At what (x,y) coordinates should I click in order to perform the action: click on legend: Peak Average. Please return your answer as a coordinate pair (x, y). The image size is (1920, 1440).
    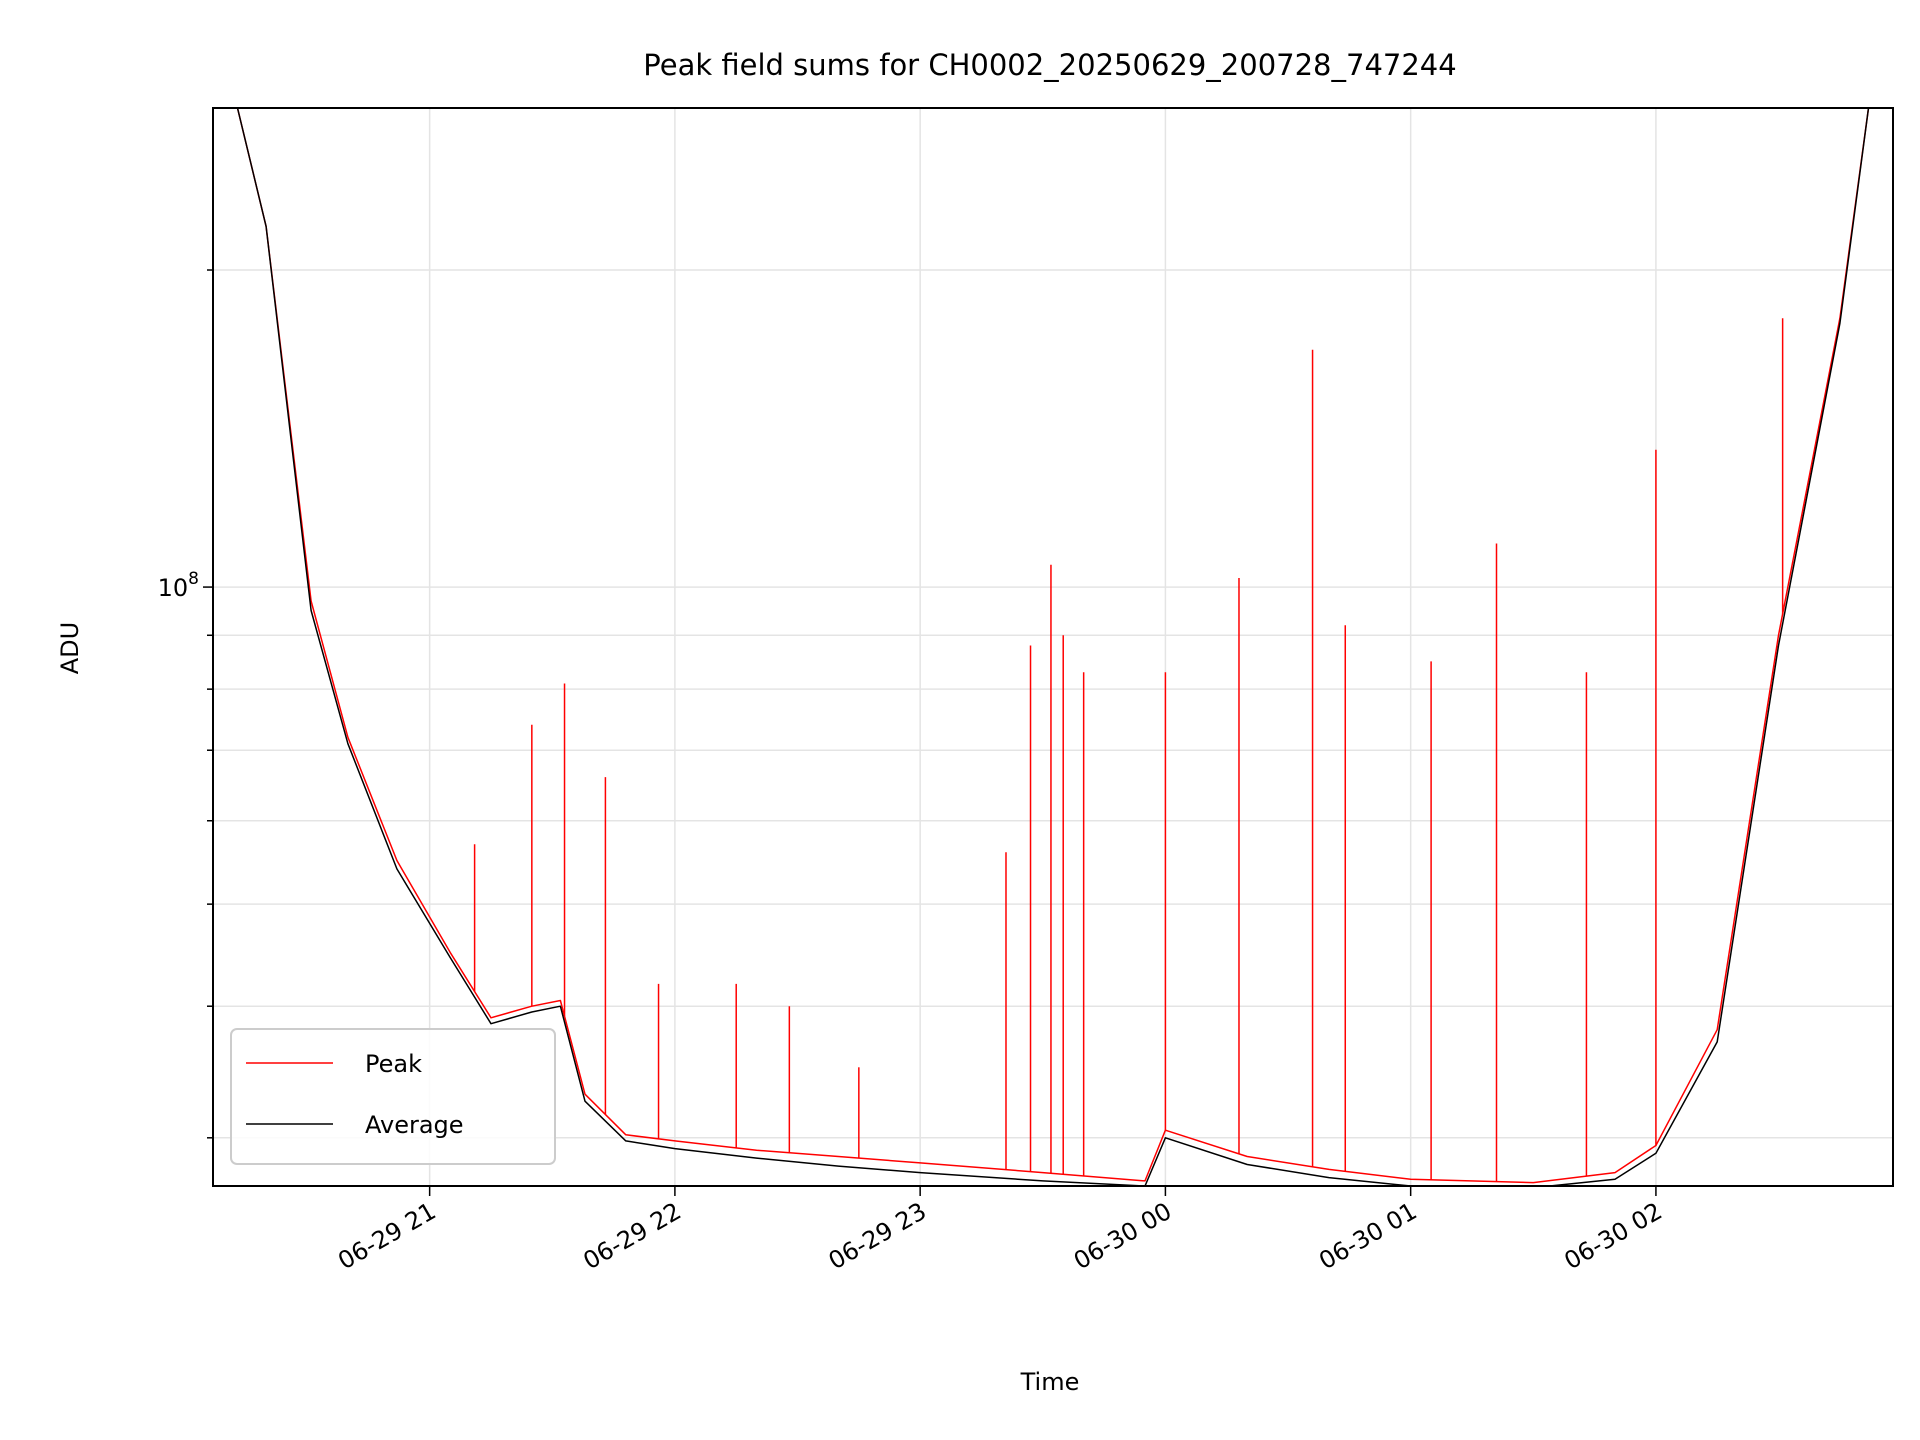
    Looking at the image, I should click on (393, 1096).